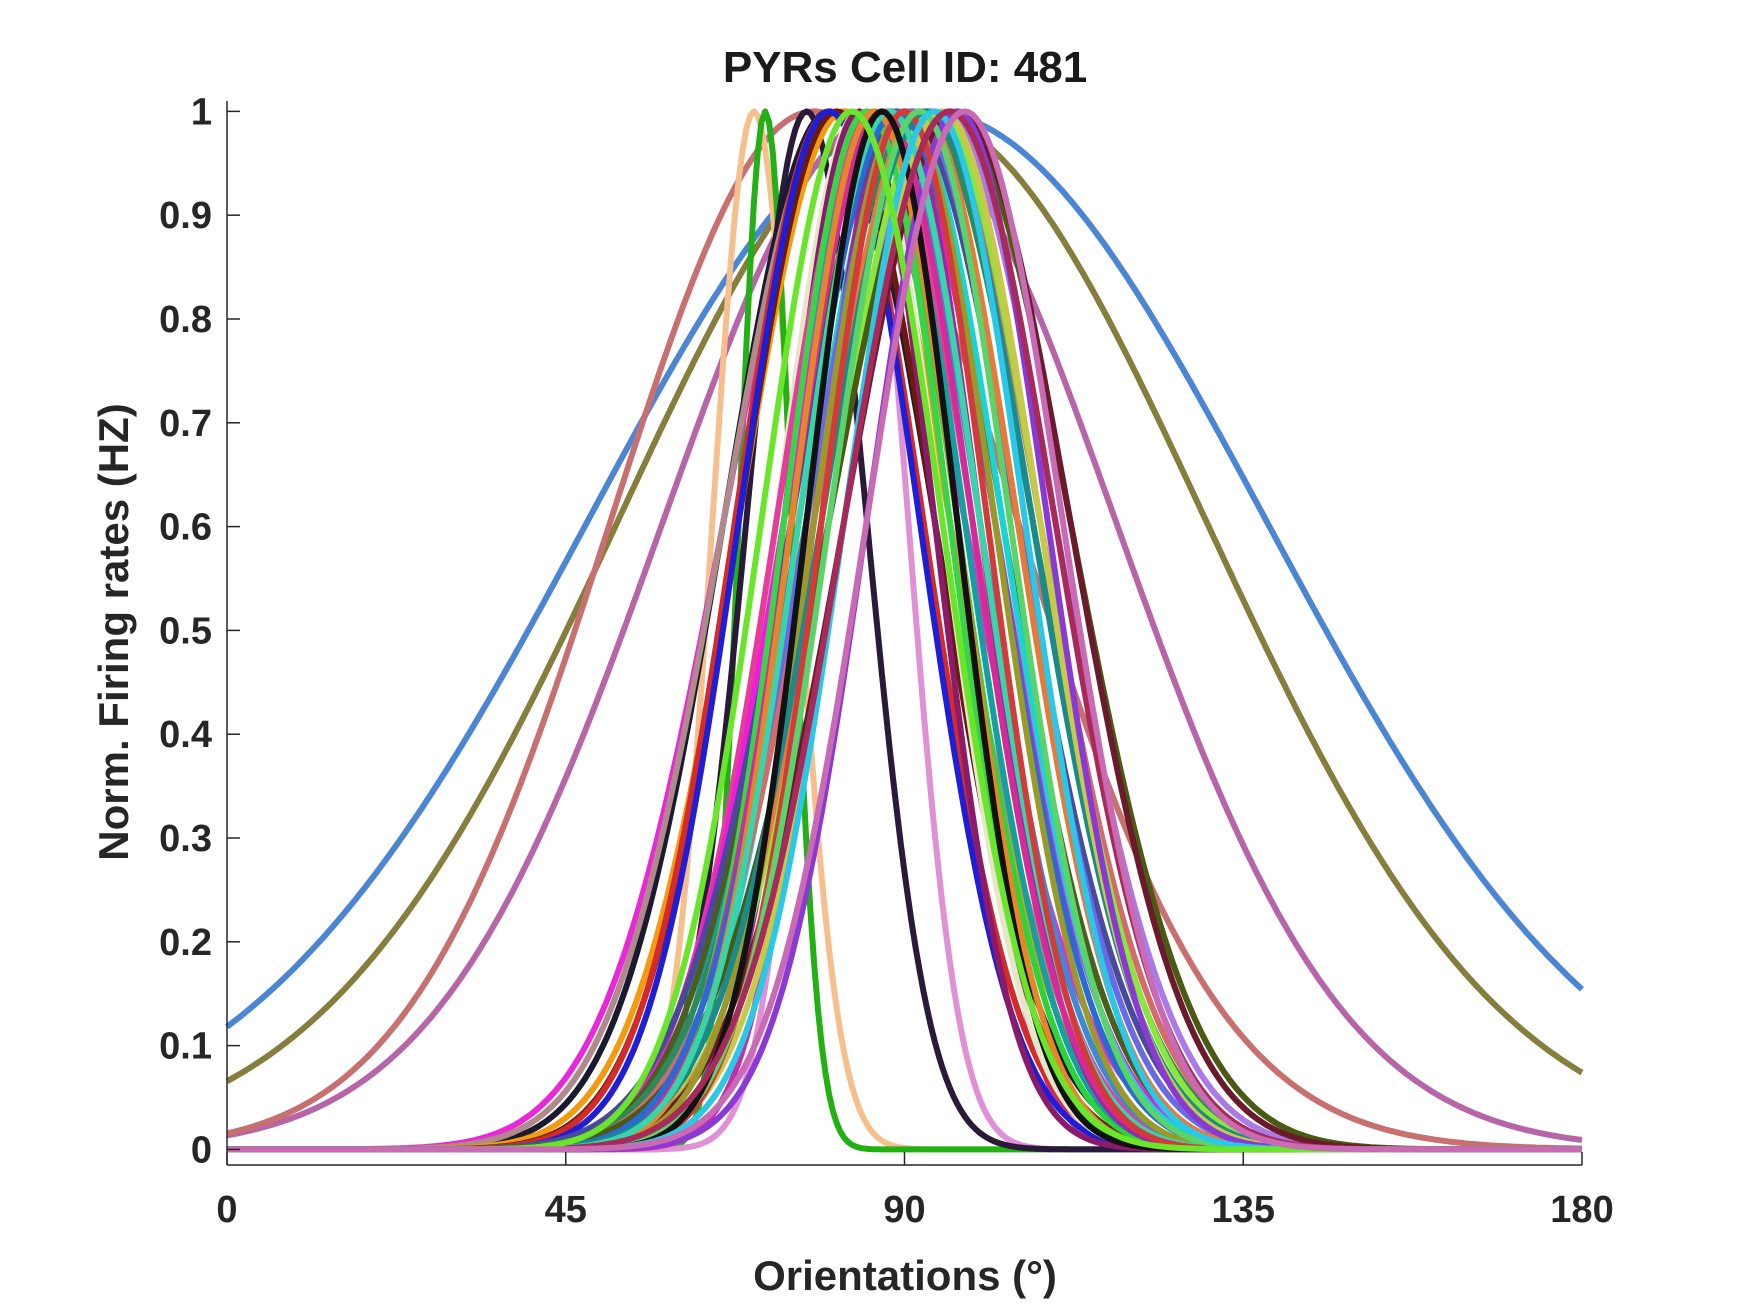  Describe the element at coordinates (1581, 1210) in the screenshot. I see `x-tick-label: 180` at that location.